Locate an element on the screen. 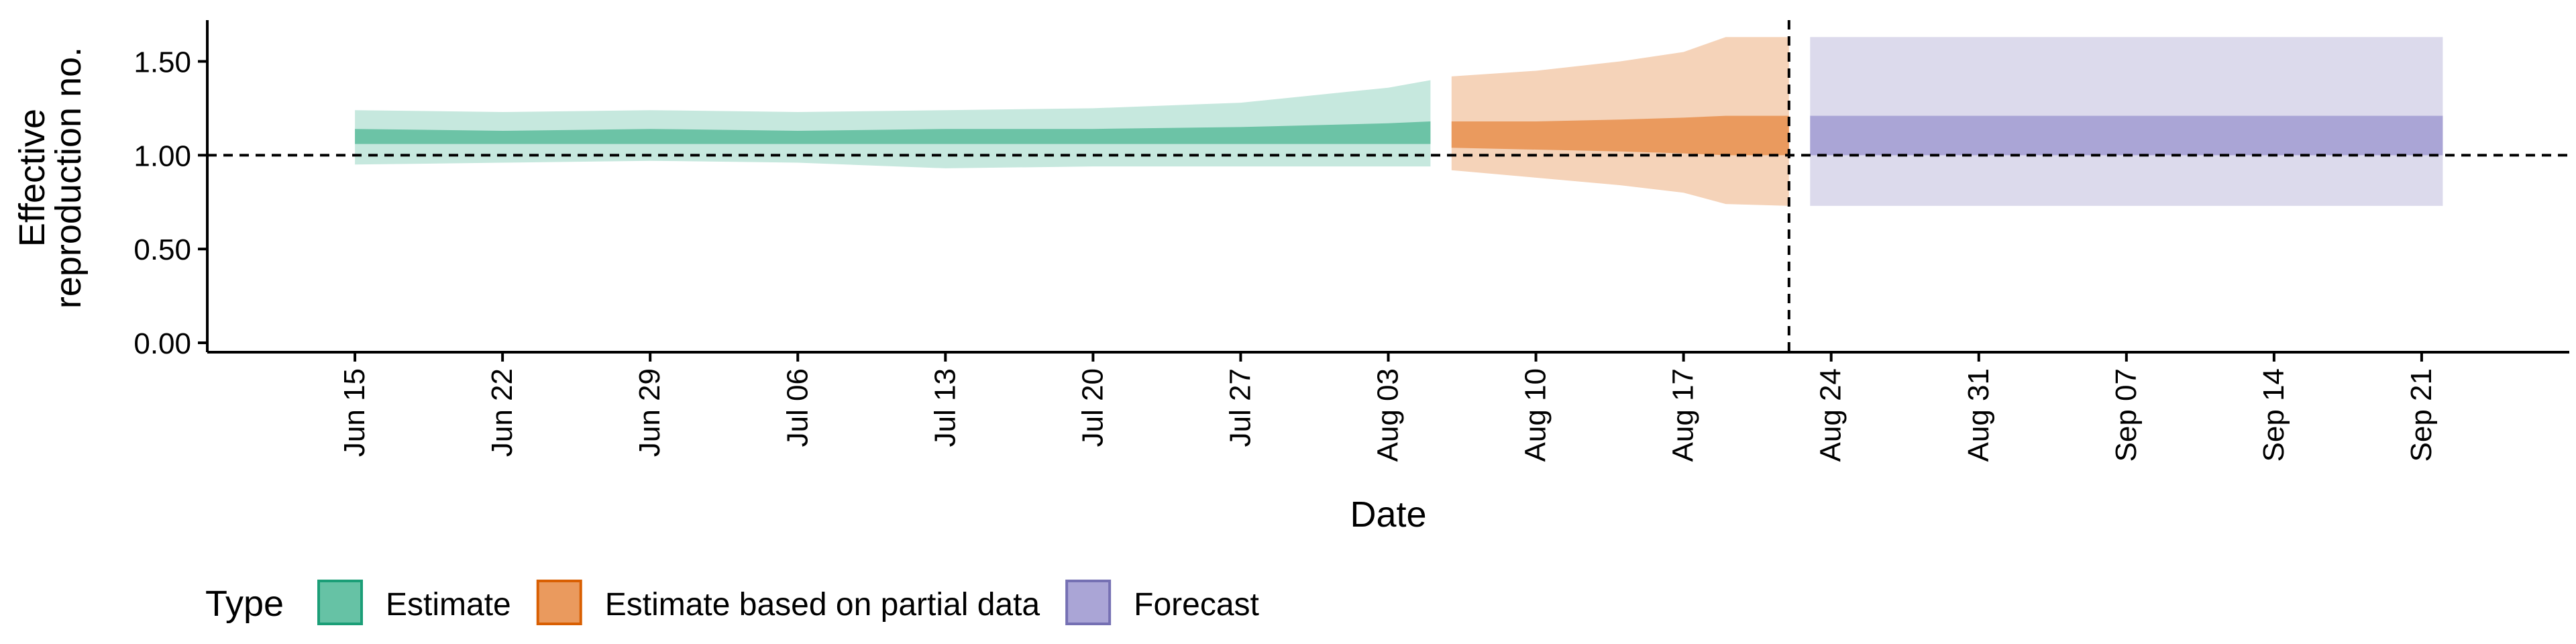  y-axis-title-line: Effective is located at coordinates (32, 178).